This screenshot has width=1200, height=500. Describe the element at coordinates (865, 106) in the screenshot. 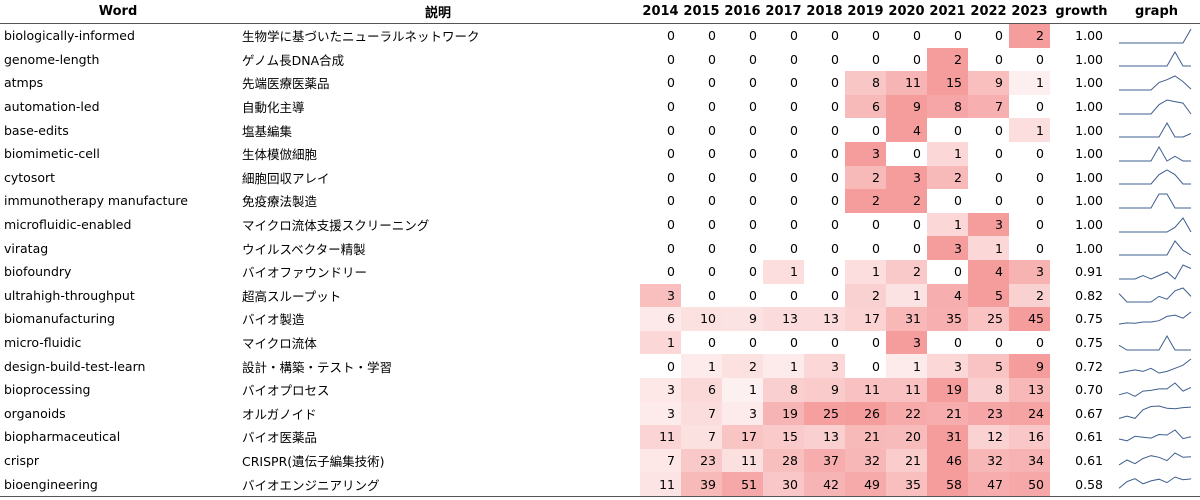

I see `year-count-cell: 6` at that location.